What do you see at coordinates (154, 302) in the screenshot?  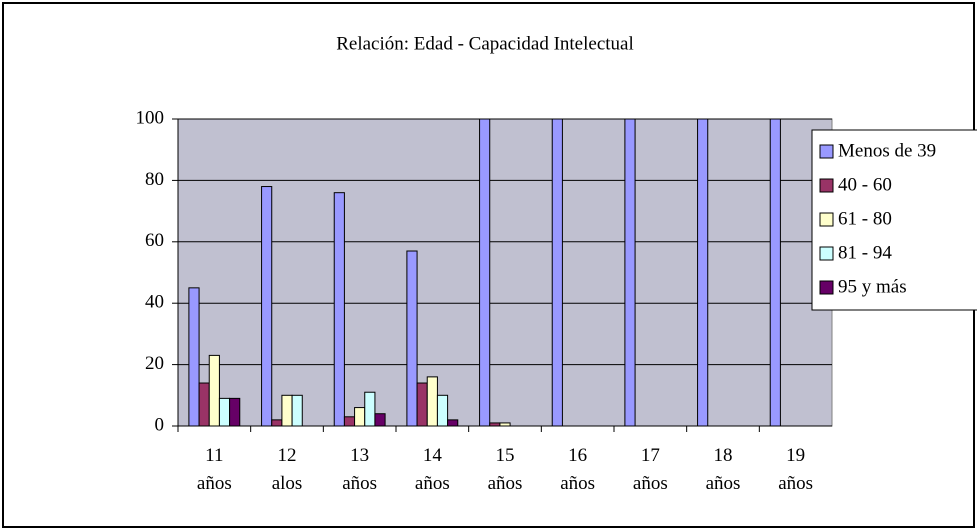 I see `y-tick-label: 40` at bounding box center [154, 302].